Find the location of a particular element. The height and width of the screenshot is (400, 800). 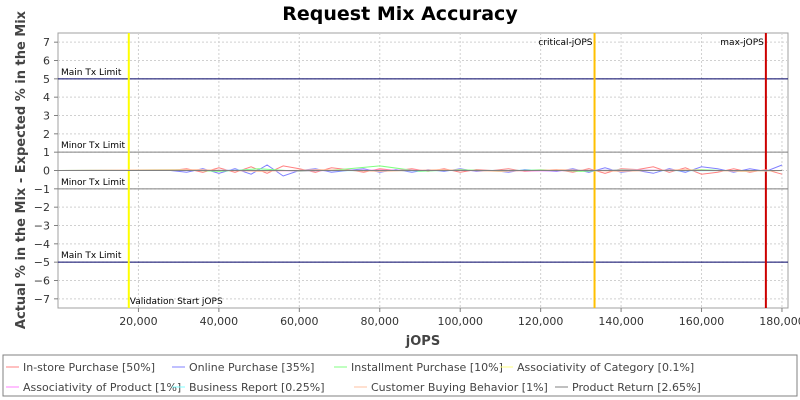

legend-label: Online Purchase [35%] is located at coordinates (251, 367).